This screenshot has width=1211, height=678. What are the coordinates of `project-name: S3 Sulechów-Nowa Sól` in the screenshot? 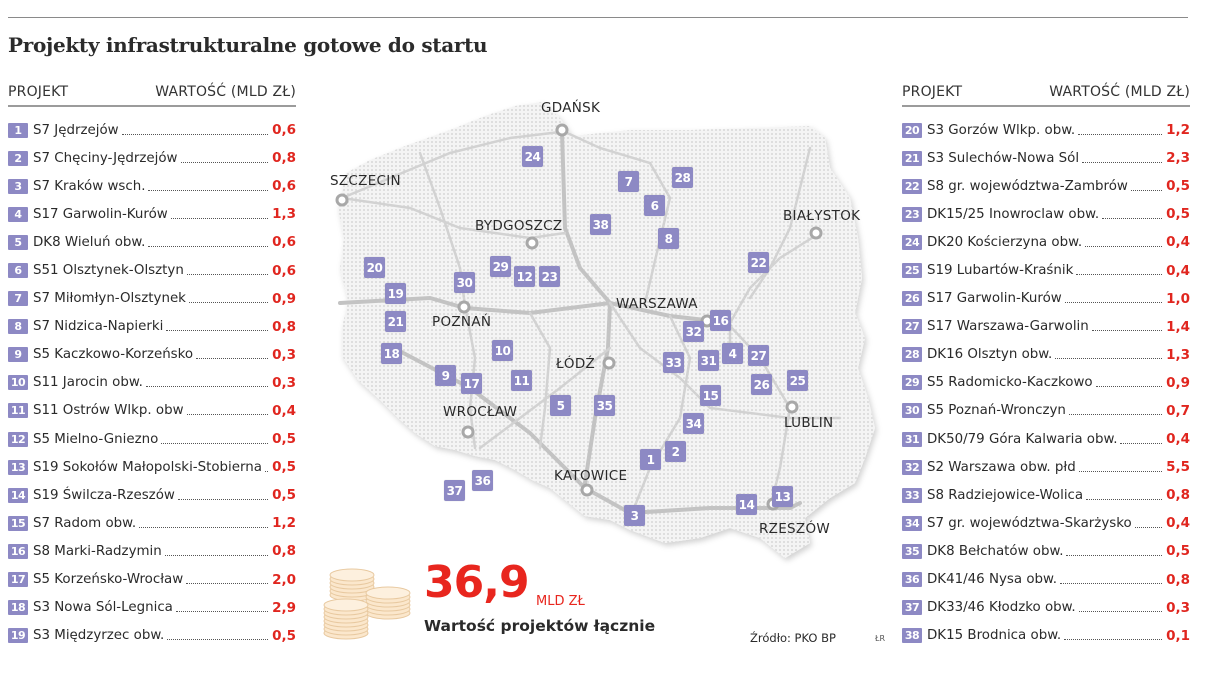 It's located at (1003, 158).